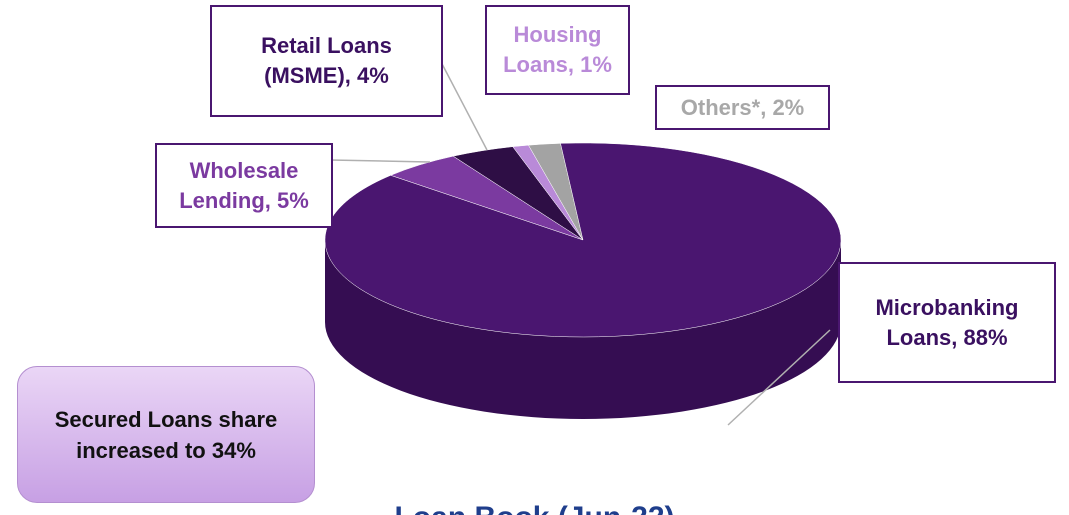 The height and width of the screenshot is (515, 1069). I want to click on data-label: Wholesale Lending, 5%, so click(244, 185).